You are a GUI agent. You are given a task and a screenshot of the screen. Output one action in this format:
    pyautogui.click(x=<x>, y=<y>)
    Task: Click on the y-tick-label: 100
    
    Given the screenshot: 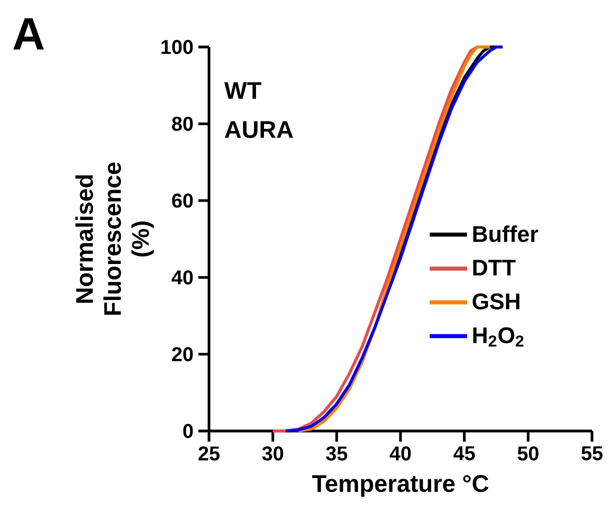 What is the action you would take?
    pyautogui.click(x=177, y=47)
    